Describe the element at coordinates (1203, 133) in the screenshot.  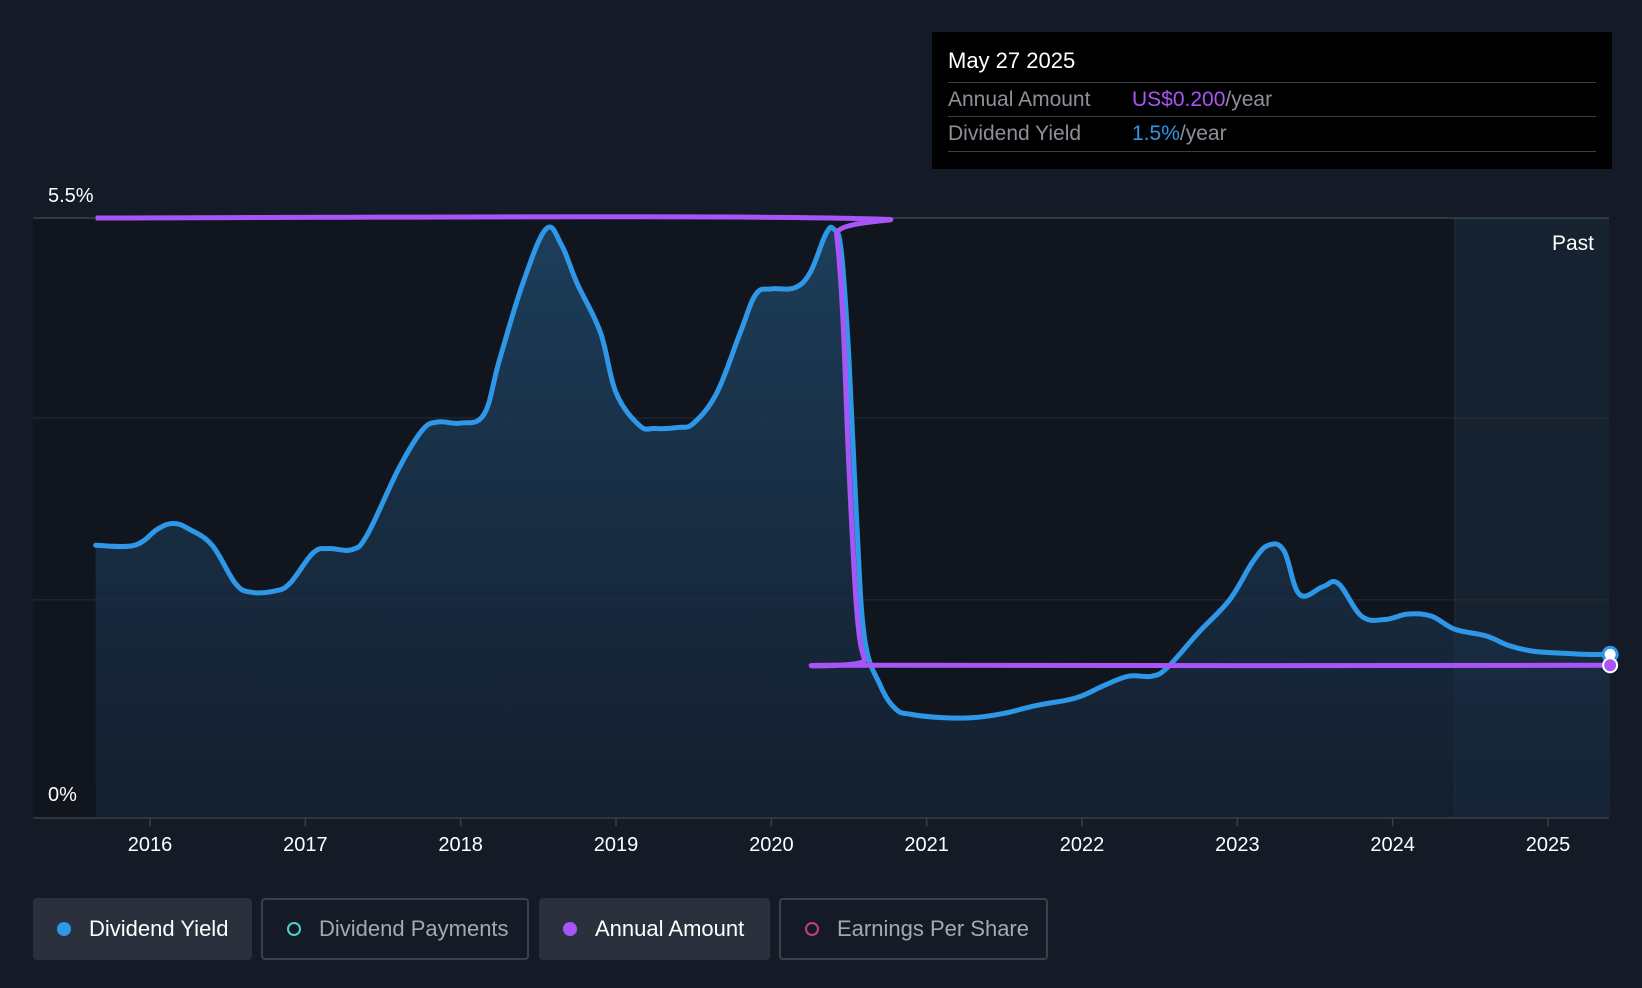
I see `tooltip-yield-unit: /year` at that location.